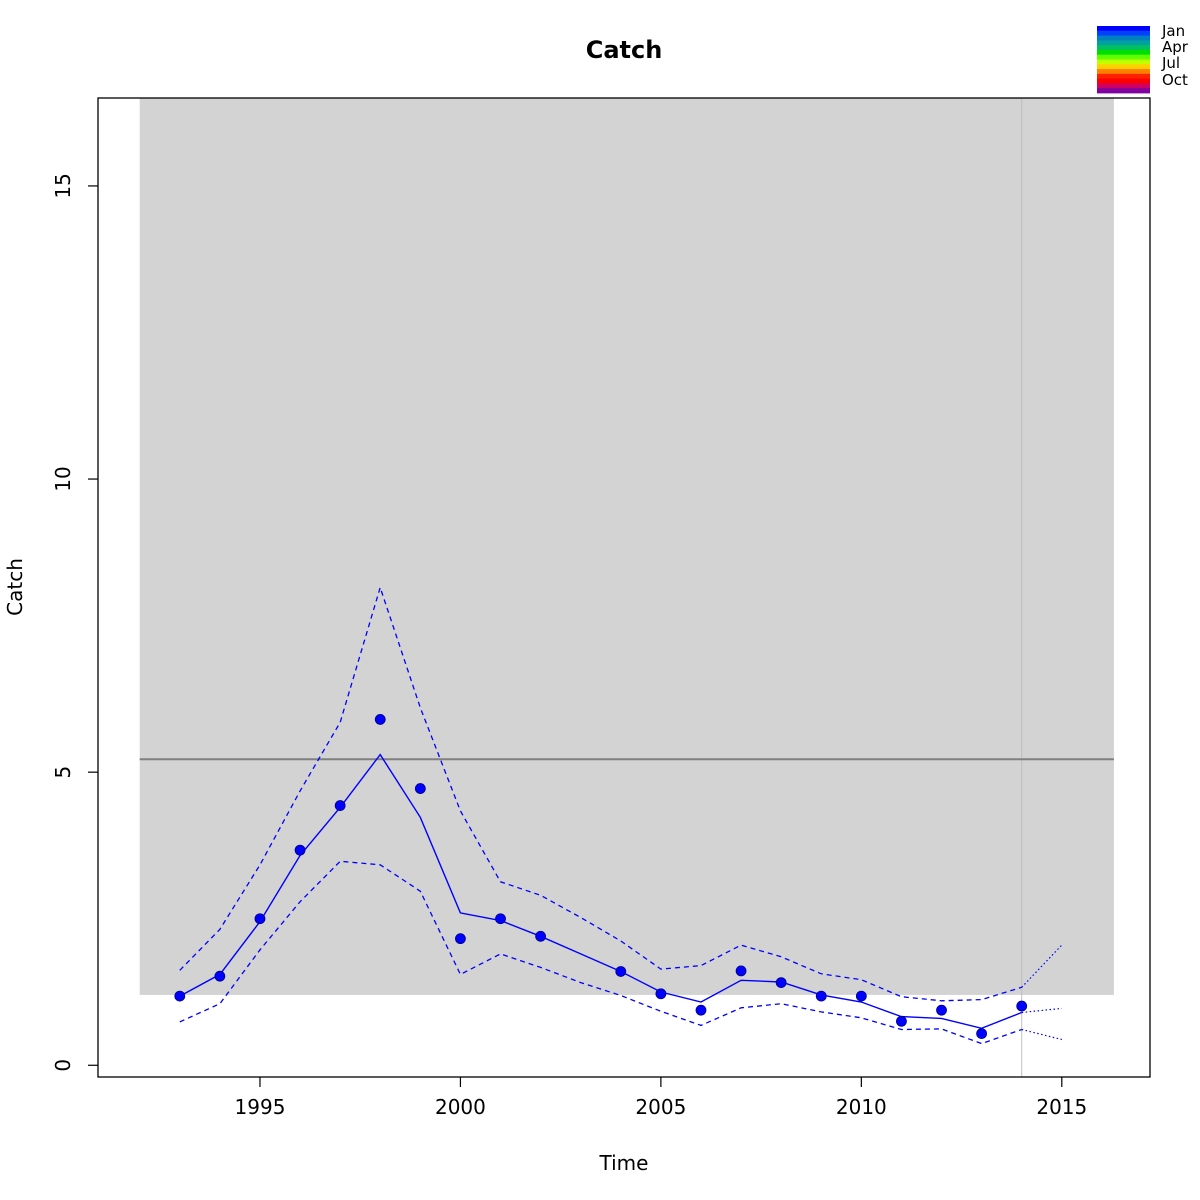 This screenshot has height=1200, width=1200. What do you see at coordinates (460, 1107) in the screenshot?
I see `x-tick-label: 2000` at bounding box center [460, 1107].